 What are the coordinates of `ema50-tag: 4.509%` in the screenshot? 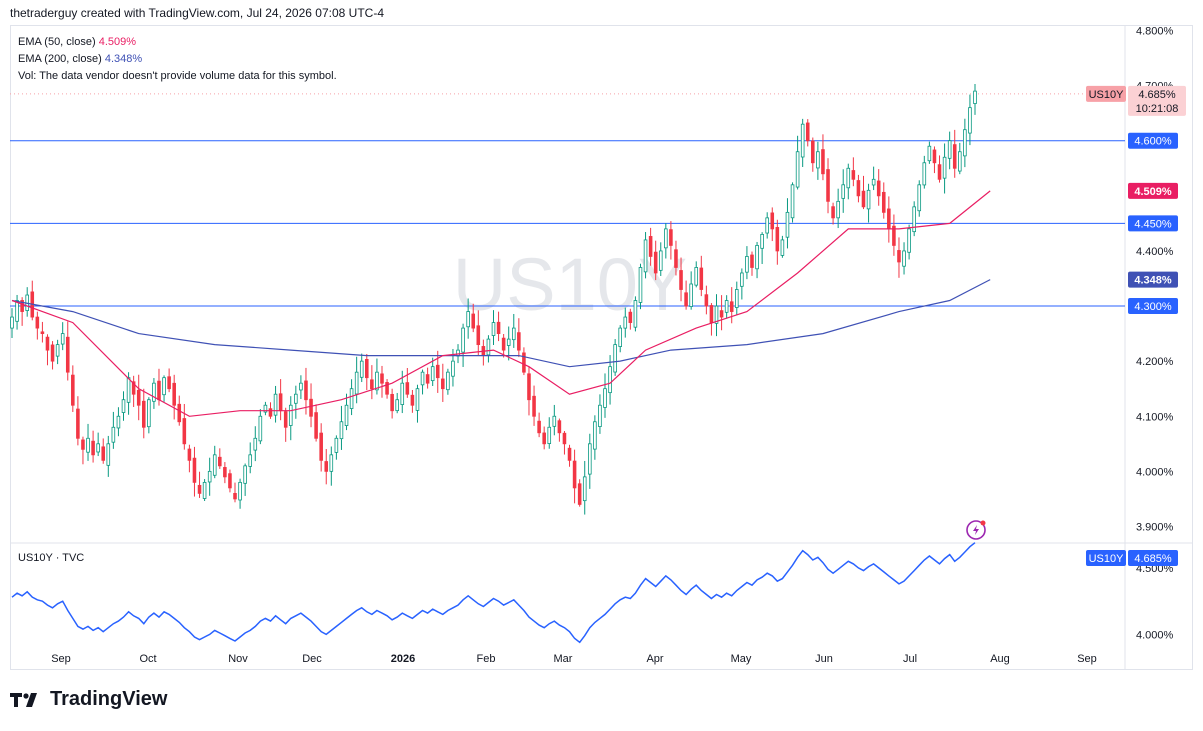 It's located at (1153, 190).